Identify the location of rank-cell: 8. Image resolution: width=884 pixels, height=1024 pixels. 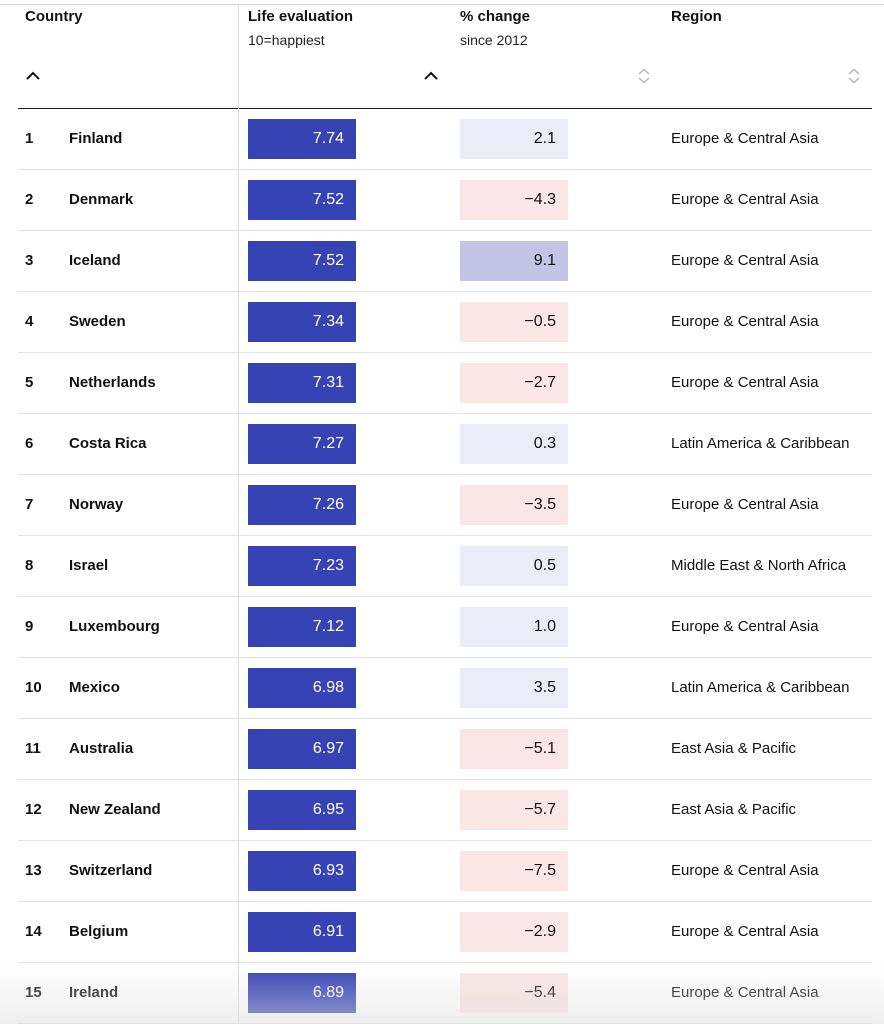
(29, 565).